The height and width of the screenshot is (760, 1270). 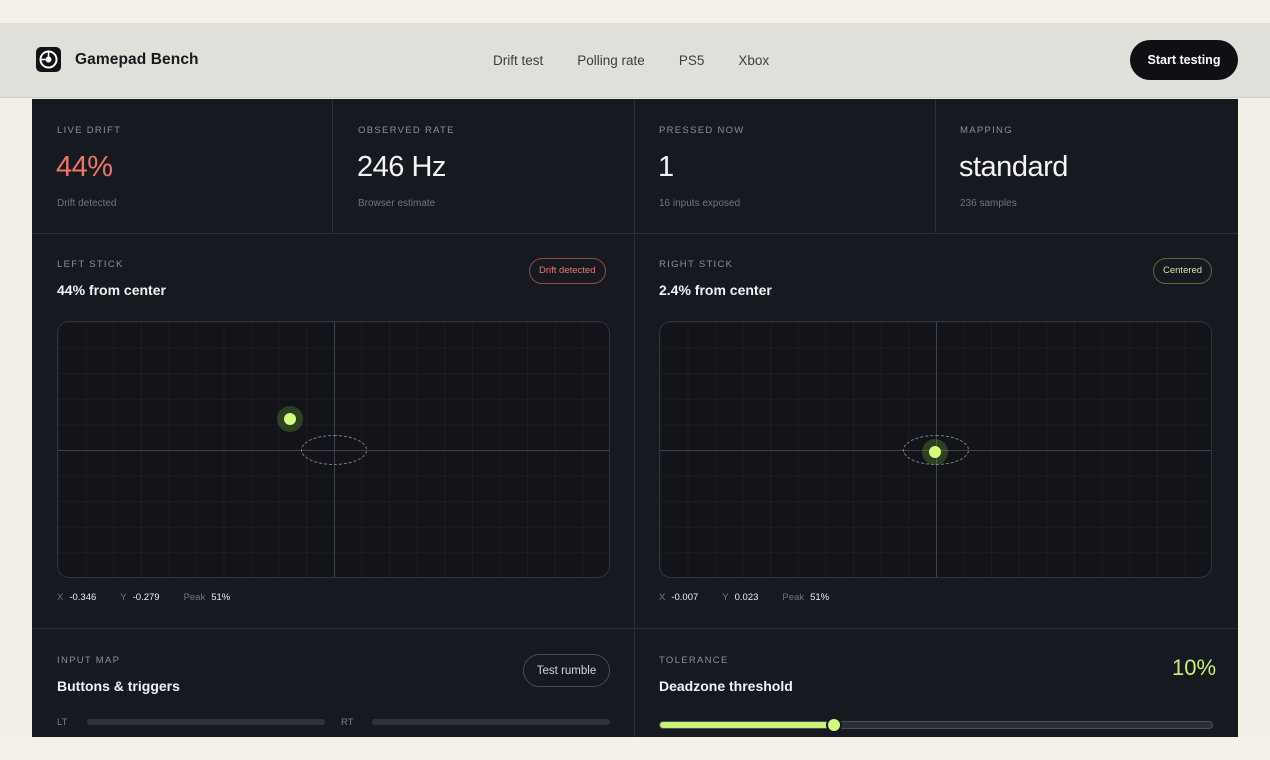 I want to click on main-nav: Drift test Polling rate PS5 Xbox, so click(x=631, y=60).